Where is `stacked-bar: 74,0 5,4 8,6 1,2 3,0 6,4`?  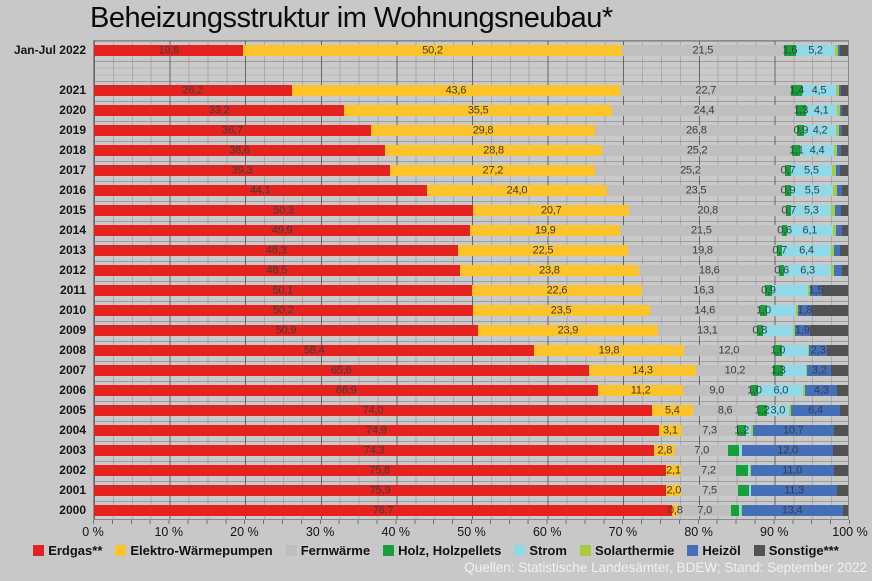
stacked-bar: 74,0 5,4 8,6 1,2 3,0 6,4 is located at coordinates (471, 410).